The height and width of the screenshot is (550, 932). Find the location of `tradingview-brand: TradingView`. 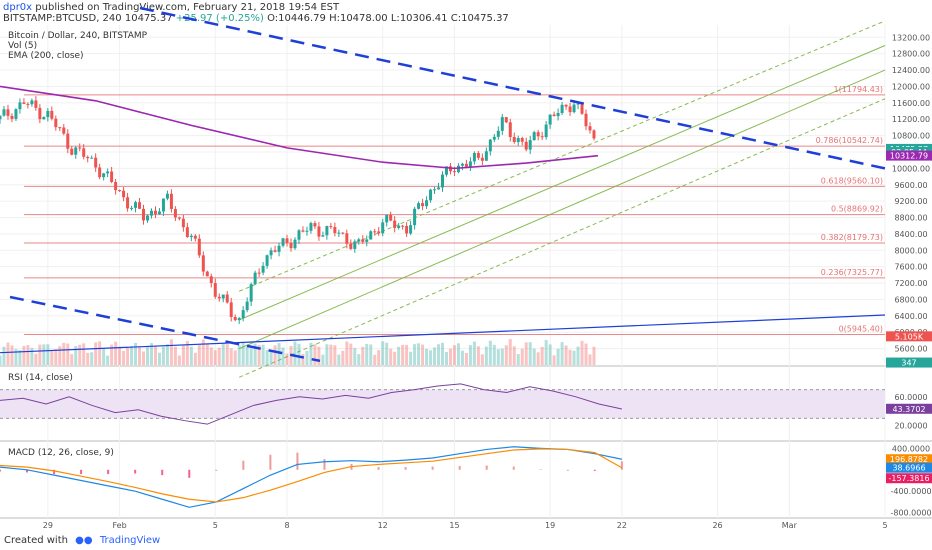

tradingview-brand: TradingView is located at coordinates (130, 540).